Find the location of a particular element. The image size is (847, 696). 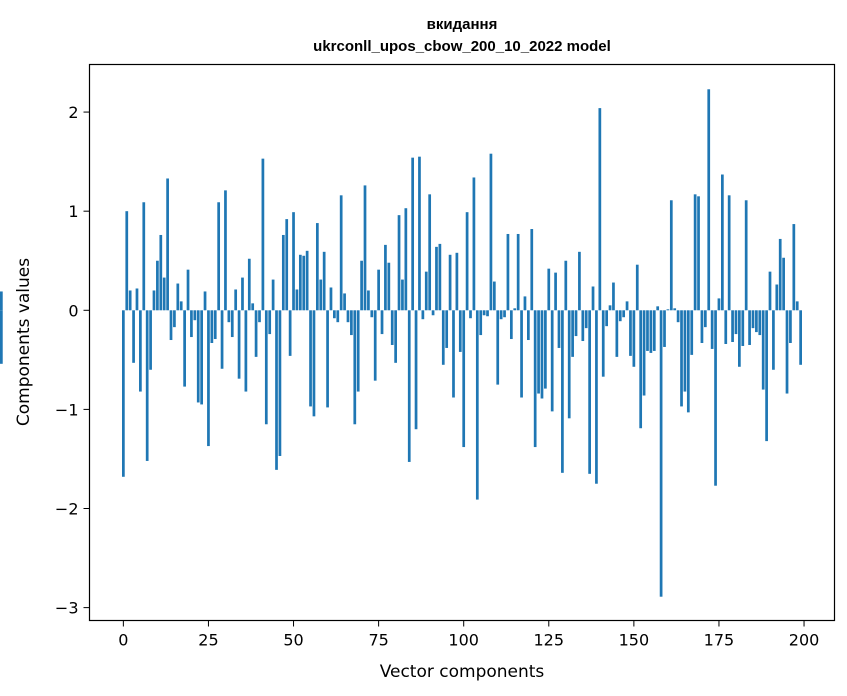

chart-subtitle: ukrconll_upos_cbow_200_10_2022 model is located at coordinates (462, 46).